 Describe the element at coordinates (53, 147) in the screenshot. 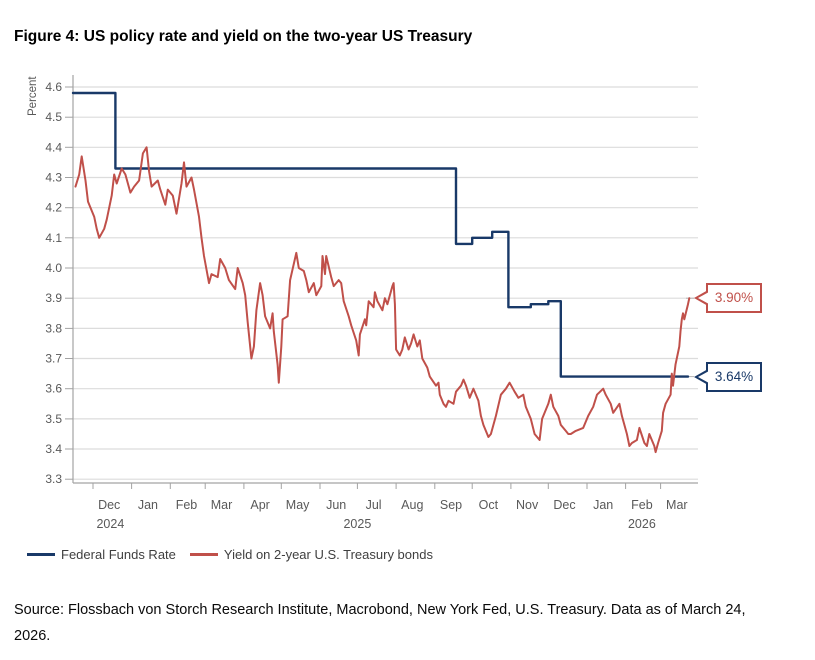

I see `svg-text: 4.4` at that location.